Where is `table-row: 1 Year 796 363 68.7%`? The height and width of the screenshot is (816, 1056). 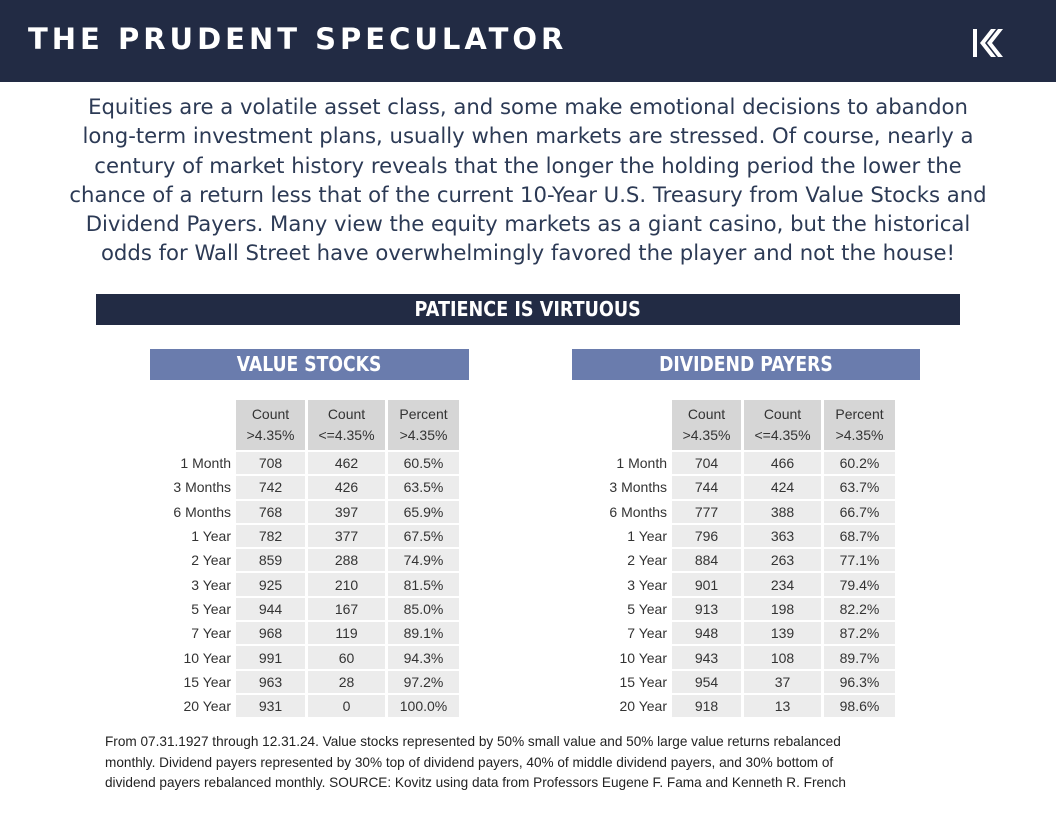 table-row: 1 Year 796 363 68.7% is located at coordinates (748, 536).